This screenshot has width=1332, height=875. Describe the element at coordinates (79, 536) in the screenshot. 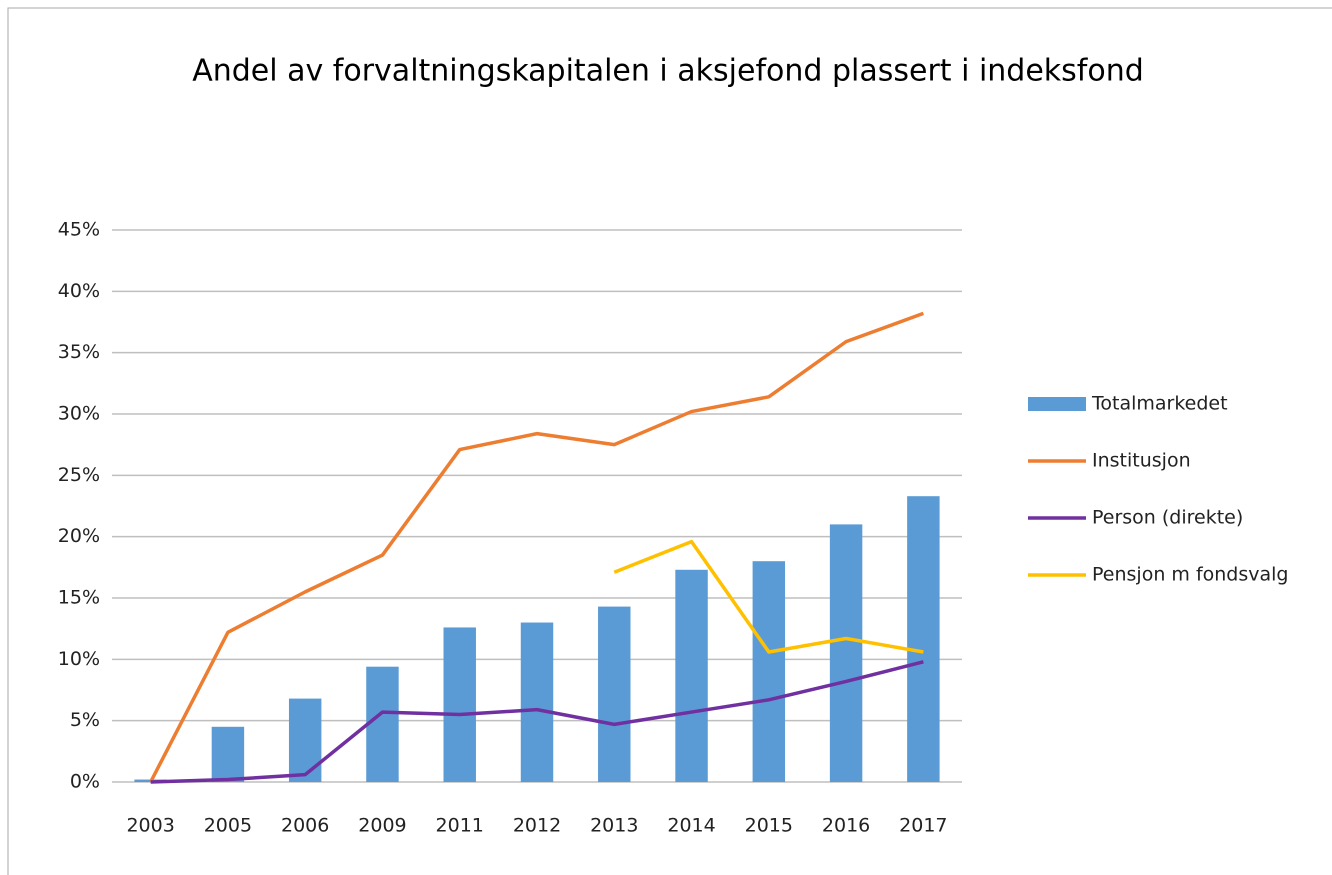

I see `y-tick-label: 20%` at that location.